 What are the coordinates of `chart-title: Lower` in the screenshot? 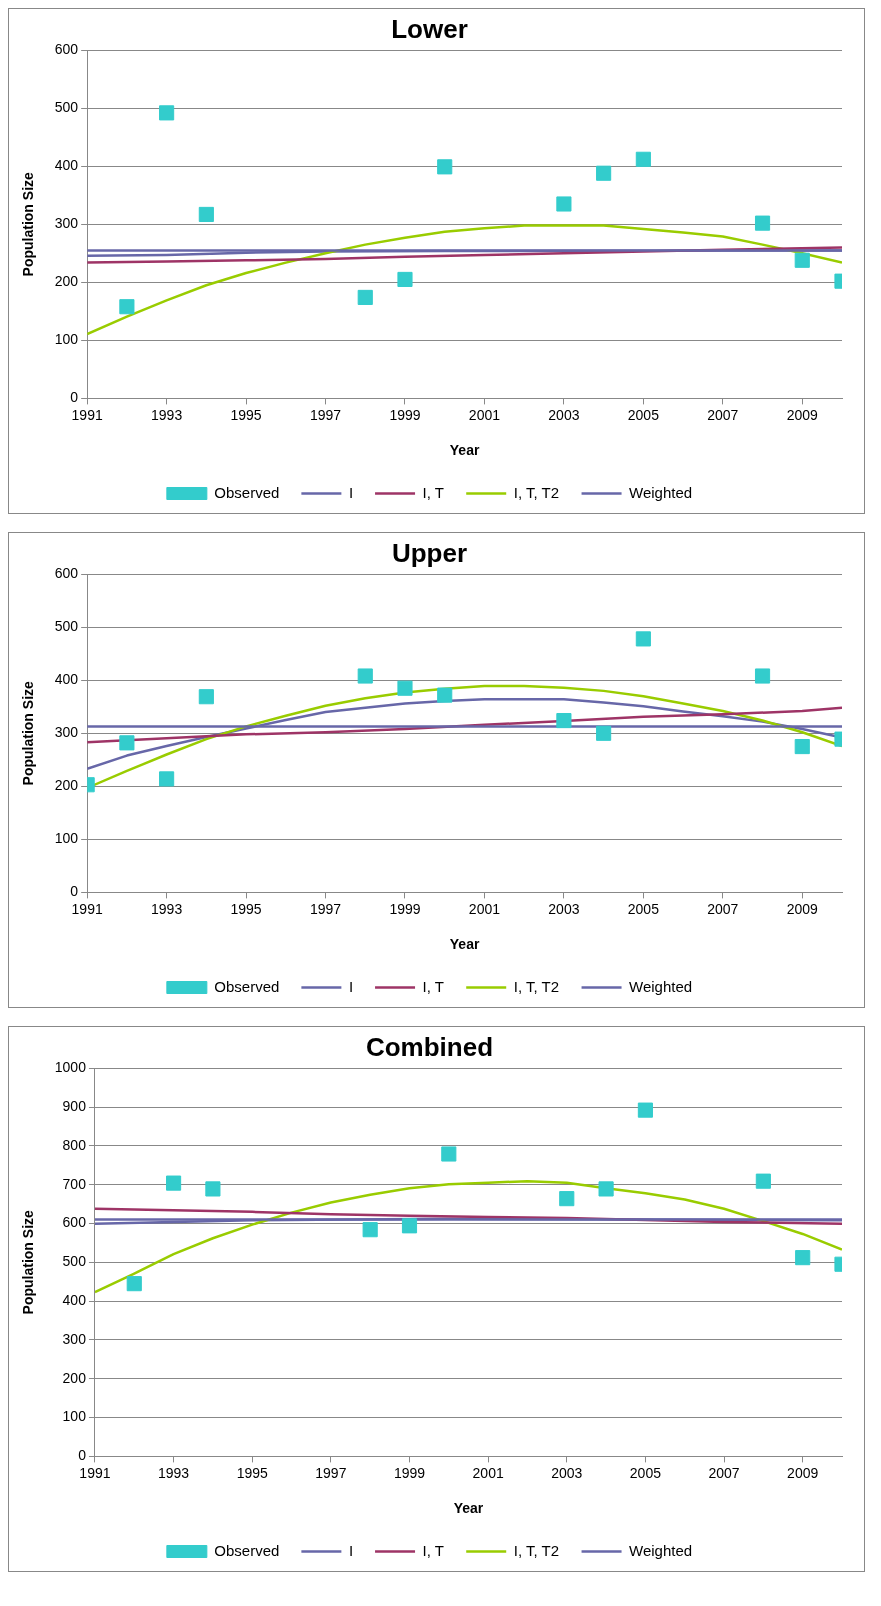 It's located at (429, 28).